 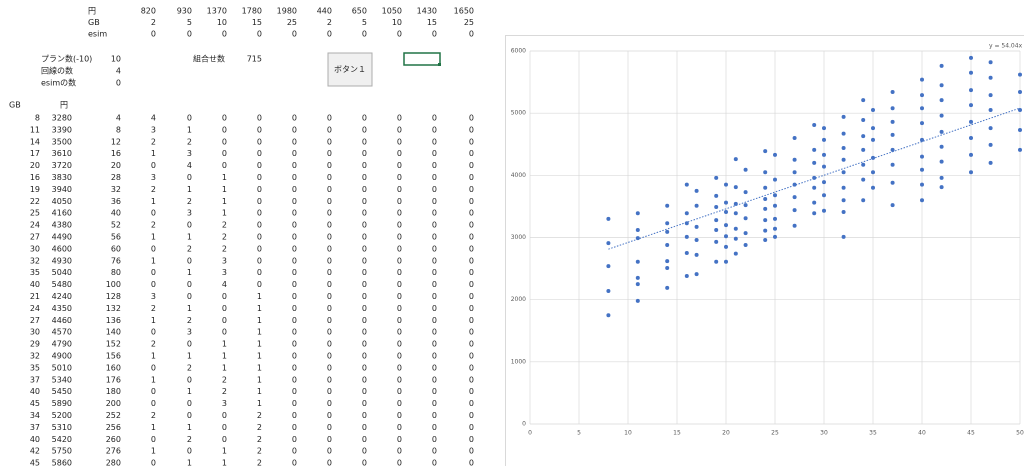 What do you see at coordinates (62, 201) in the screenshot?
I see `cell: 4050` at bounding box center [62, 201].